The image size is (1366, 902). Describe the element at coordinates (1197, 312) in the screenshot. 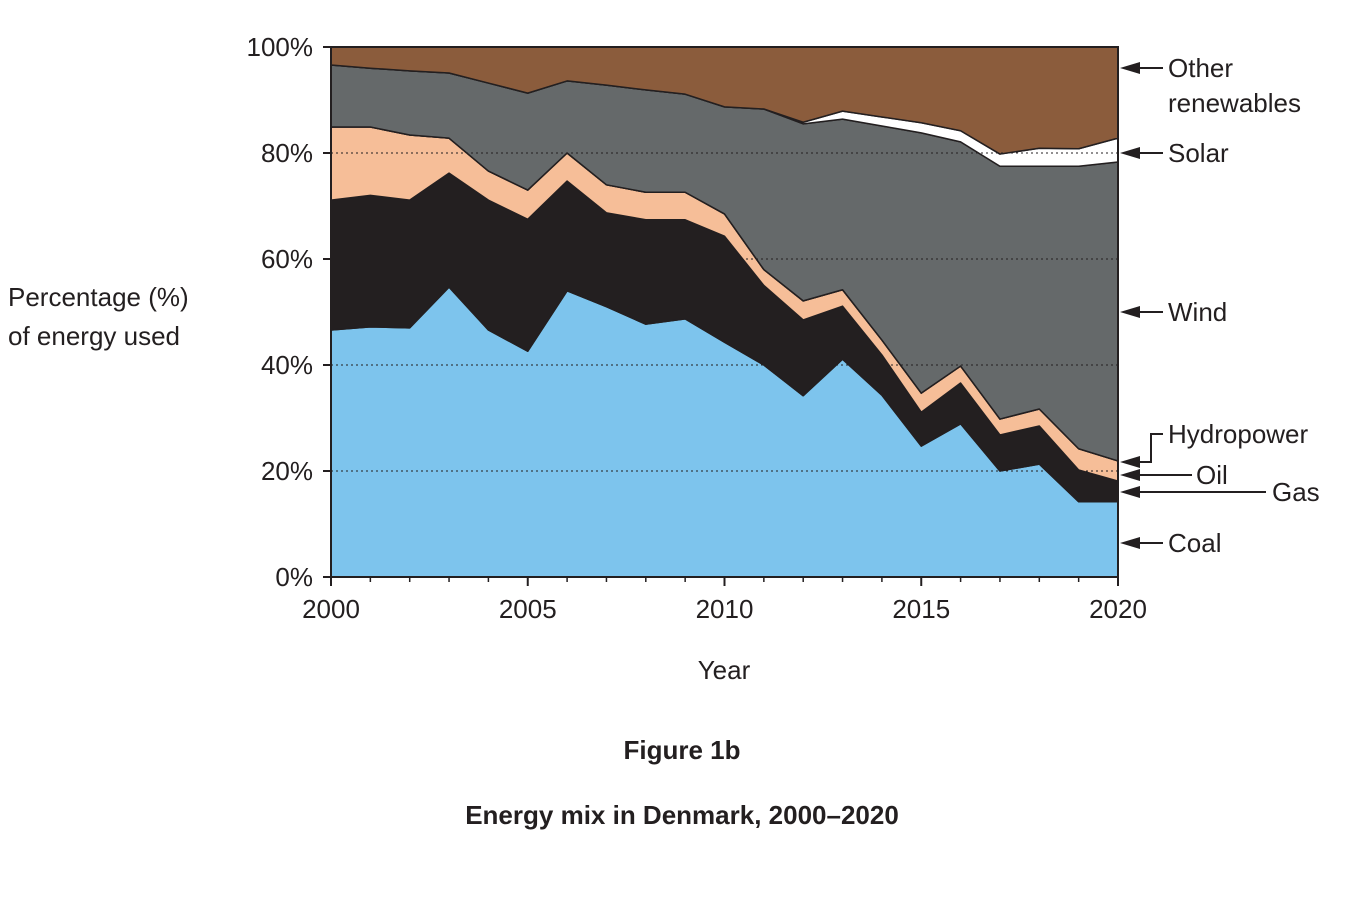

I see `legend-label-wind: Wind` at that location.